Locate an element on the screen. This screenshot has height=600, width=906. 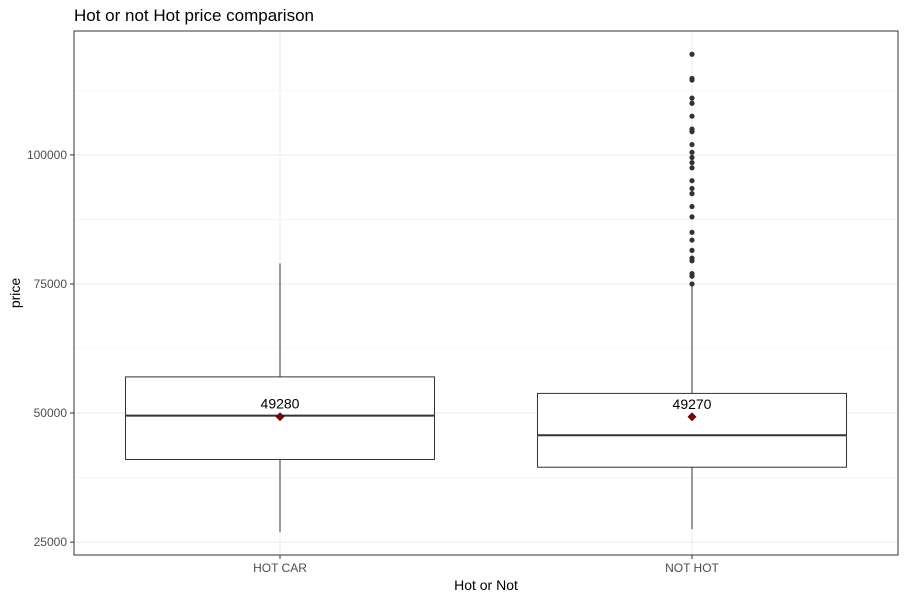
interquartile-box is located at coordinates (692, 430).